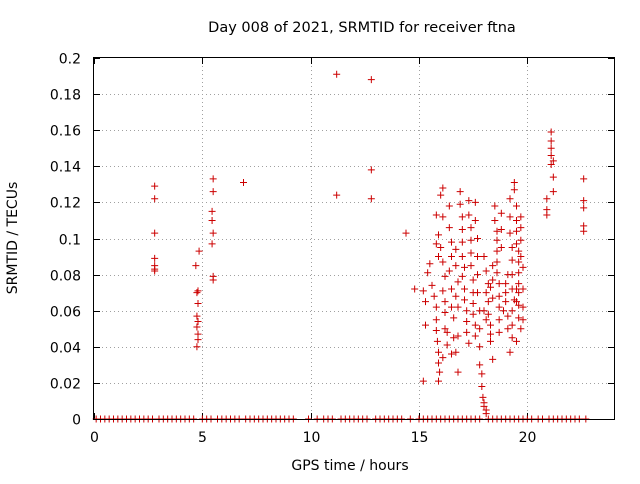 Image resolution: width=640 pixels, height=484 pixels. Describe the element at coordinates (70, 60) in the screenshot. I see `y-tick-label: 0.2` at that location.